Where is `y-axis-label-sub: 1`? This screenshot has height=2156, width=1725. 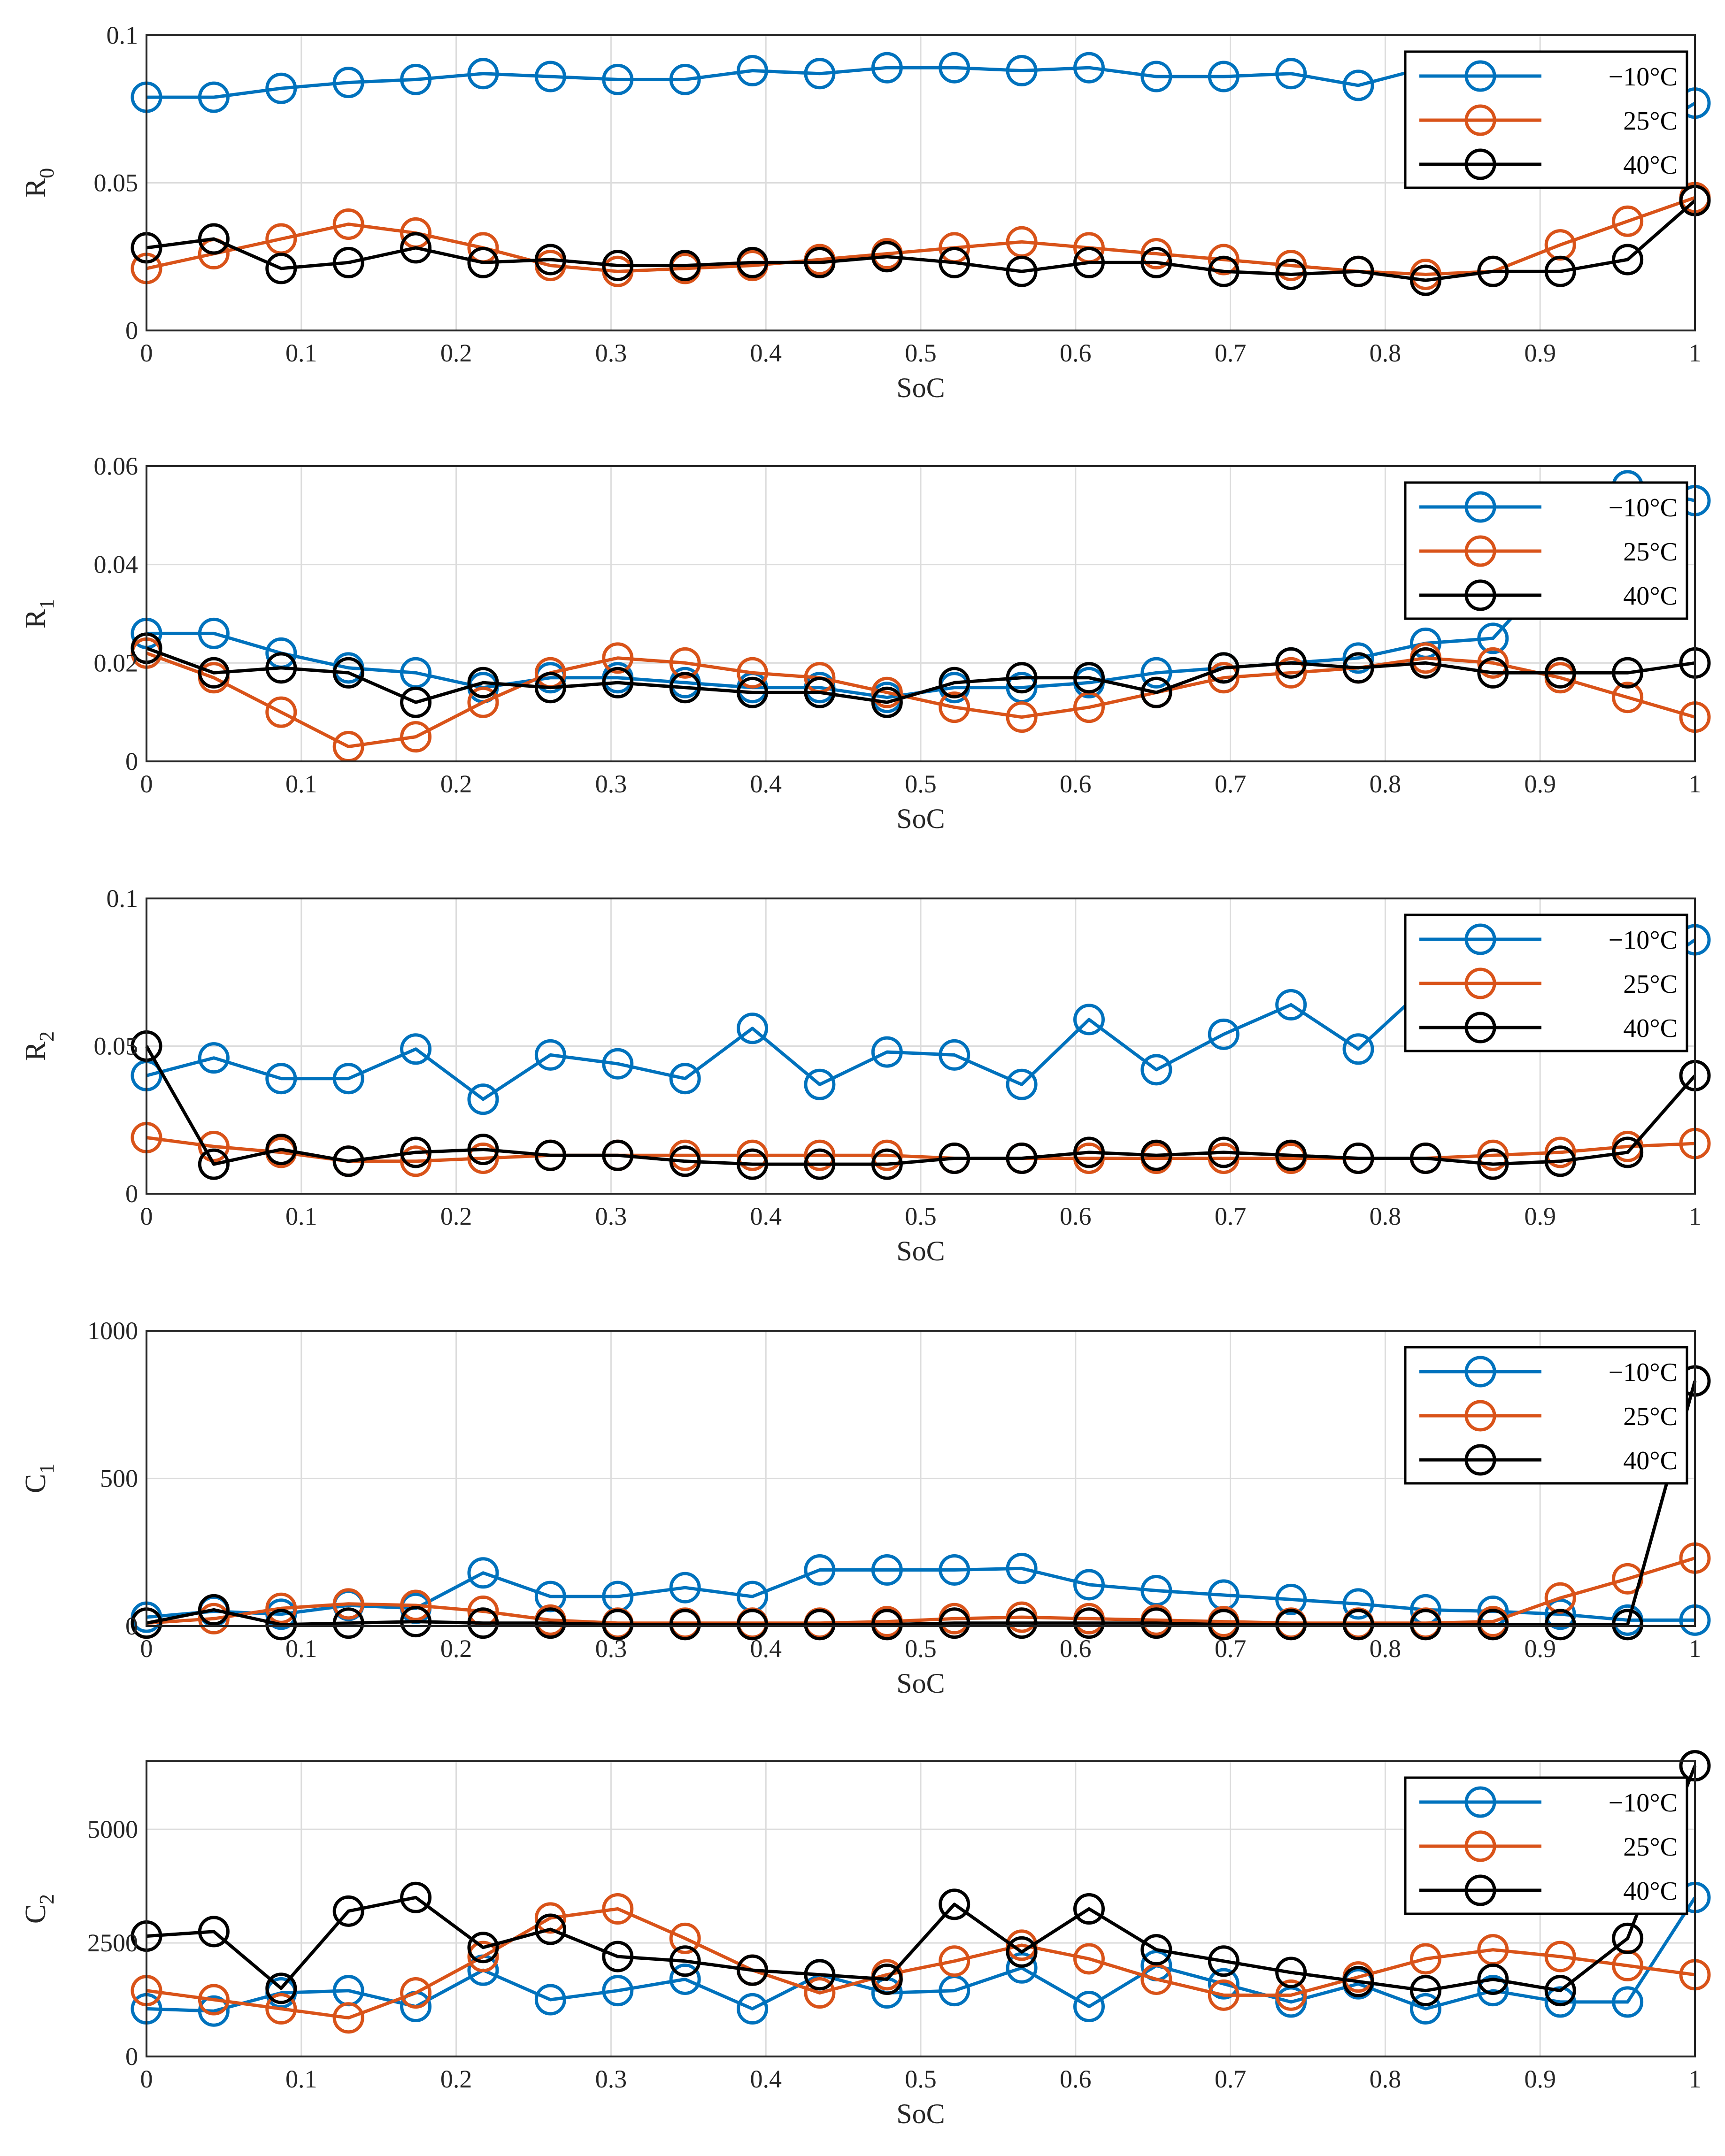
y-axis-label-sub: 1 is located at coordinates (46, 604).